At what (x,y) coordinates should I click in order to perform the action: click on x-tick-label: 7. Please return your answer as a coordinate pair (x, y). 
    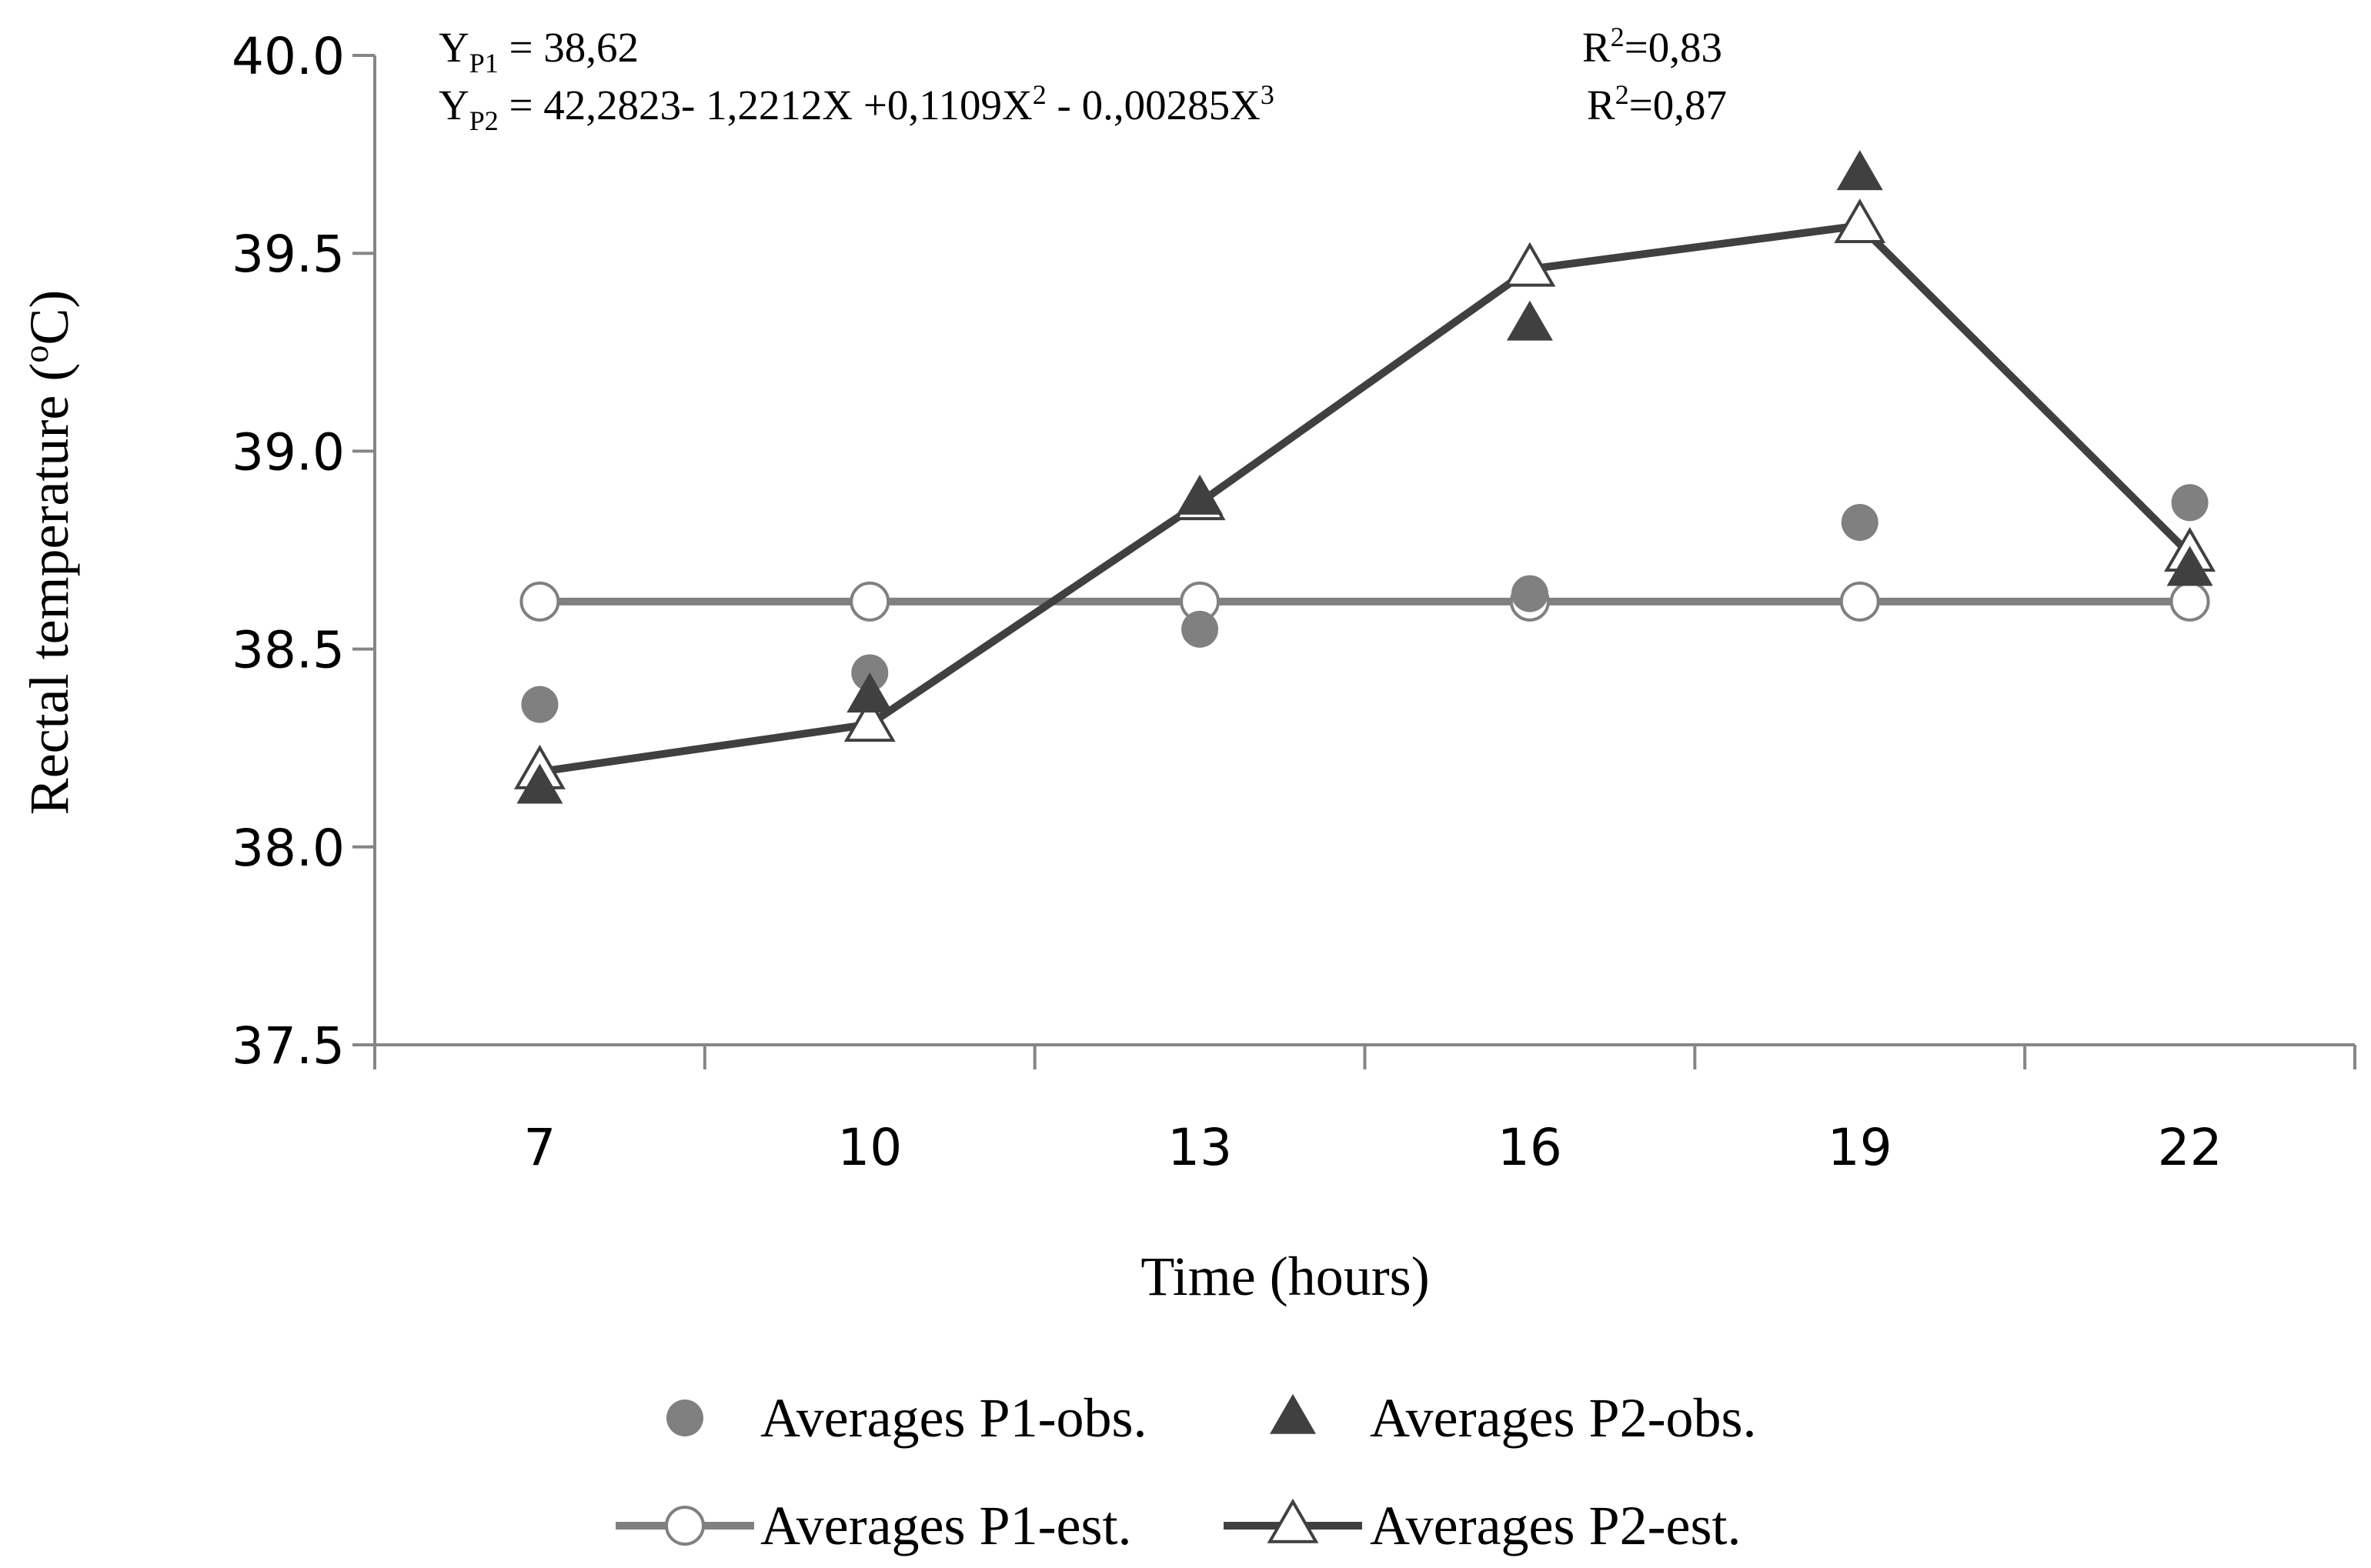
    Looking at the image, I should click on (539, 1148).